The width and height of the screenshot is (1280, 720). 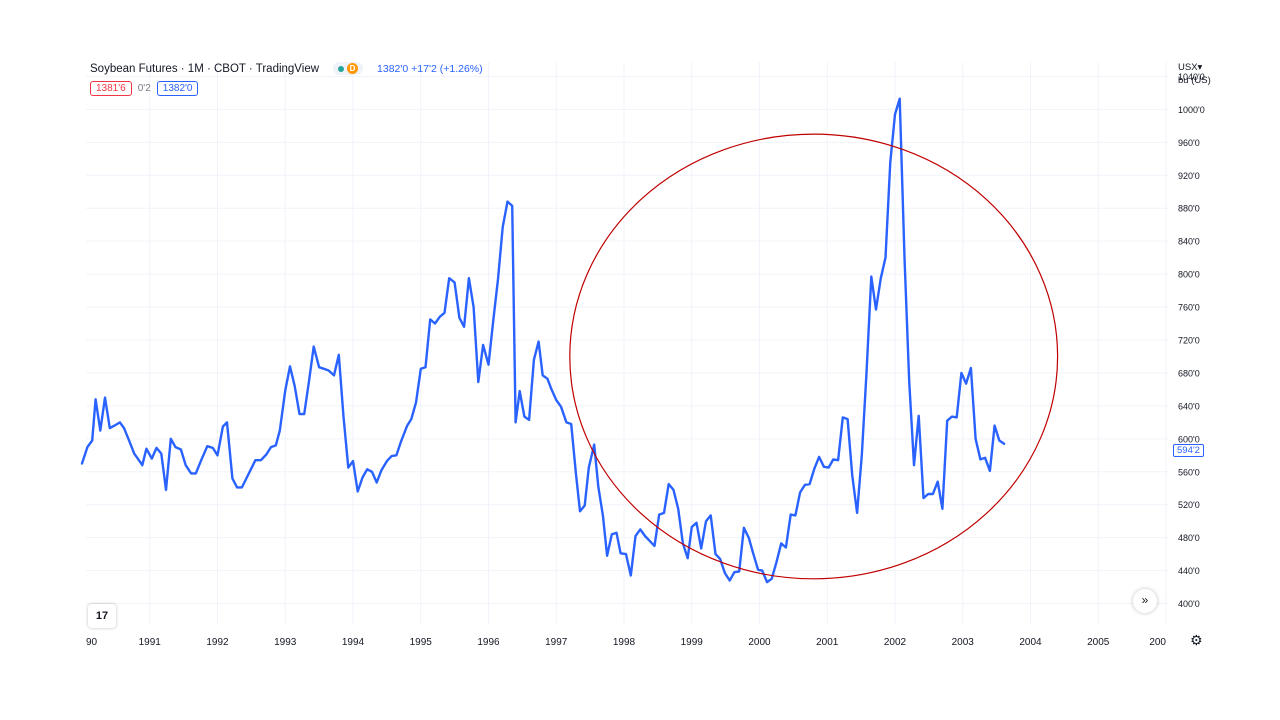 What do you see at coordinates (692, 642) in the screenshot?
I see `x-tick-label: 1999` at bounding box center [692, 642].